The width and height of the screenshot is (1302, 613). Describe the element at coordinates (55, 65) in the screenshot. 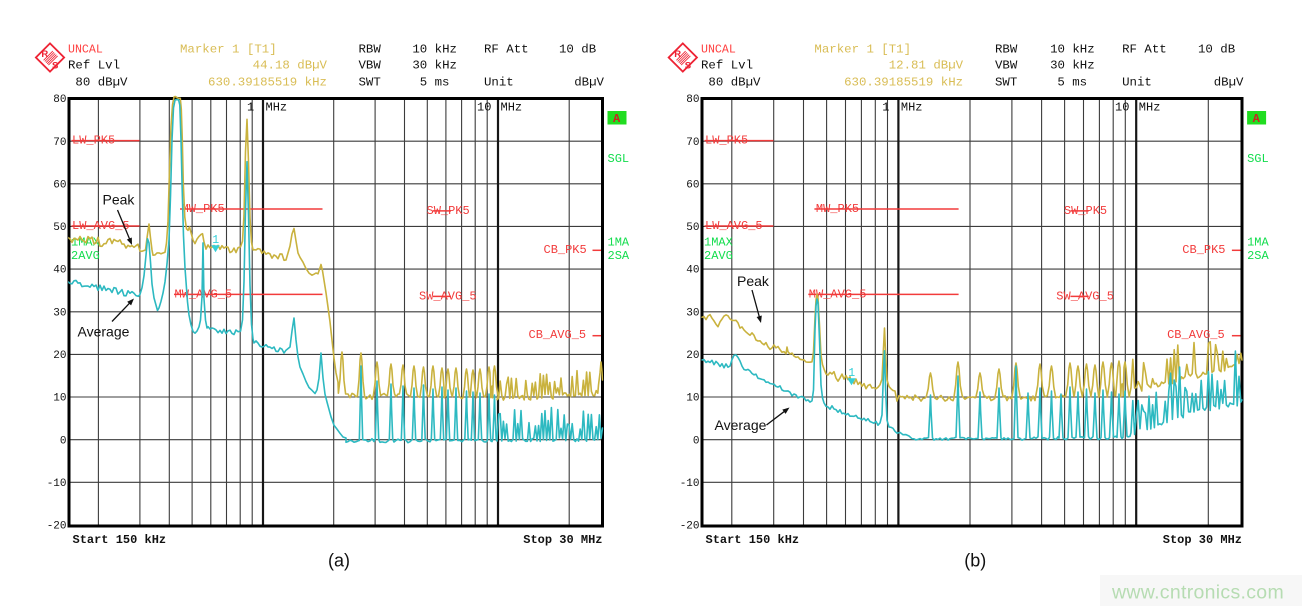

I see `svg-text: S` at that location.